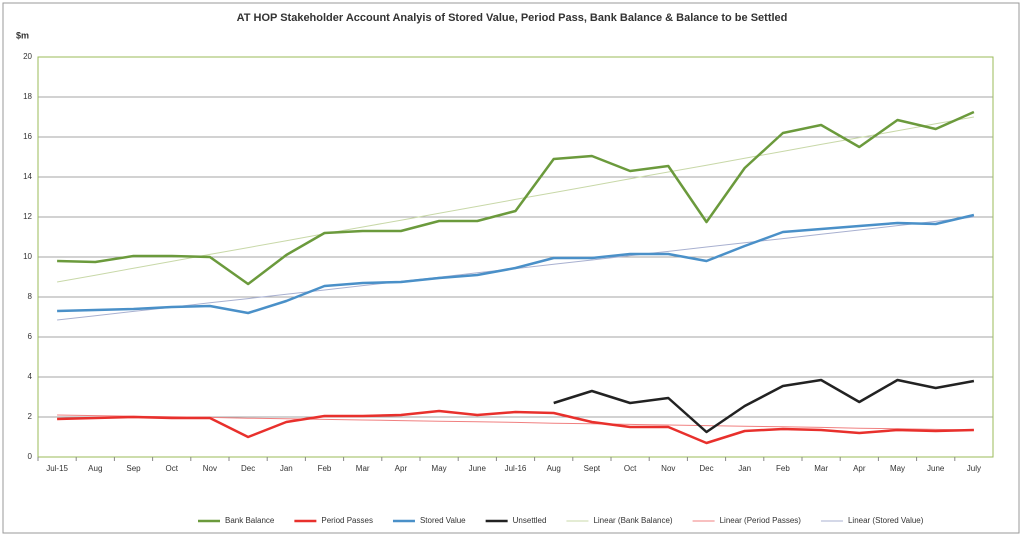  Describe the element at coordinates (27, 256) in the screenshot. I see `y-tick-label: 10` at that location.